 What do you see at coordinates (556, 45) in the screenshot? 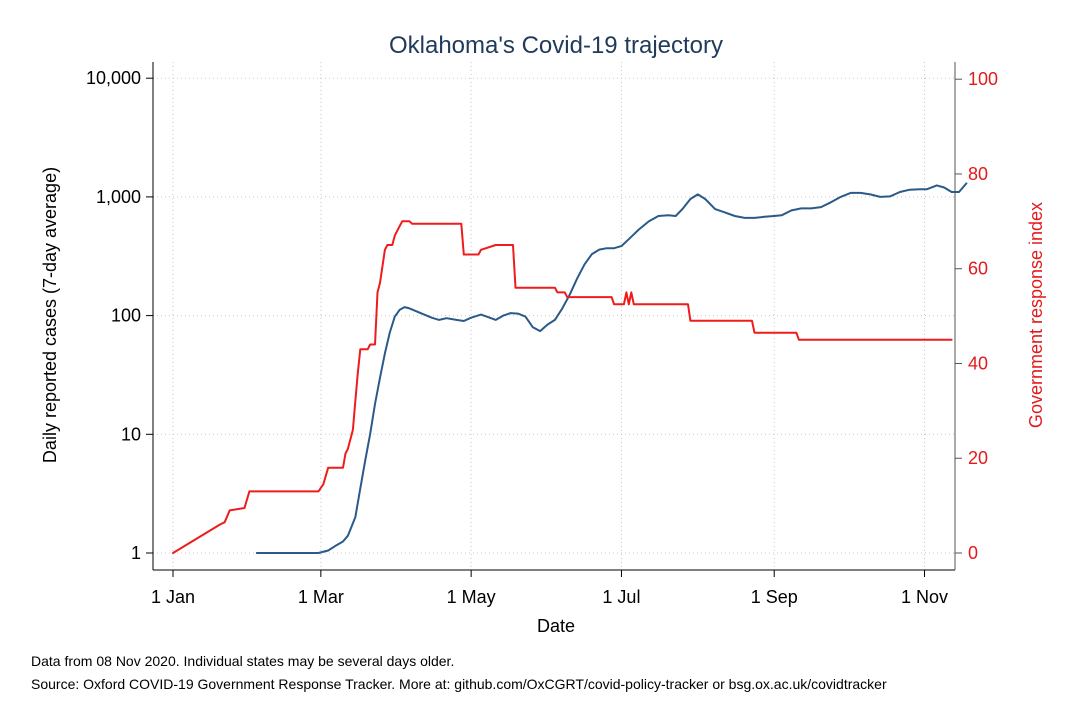
I see `chart-title: Oklahoma's Covid-19 trajectory` at bounding box center [556, 45].